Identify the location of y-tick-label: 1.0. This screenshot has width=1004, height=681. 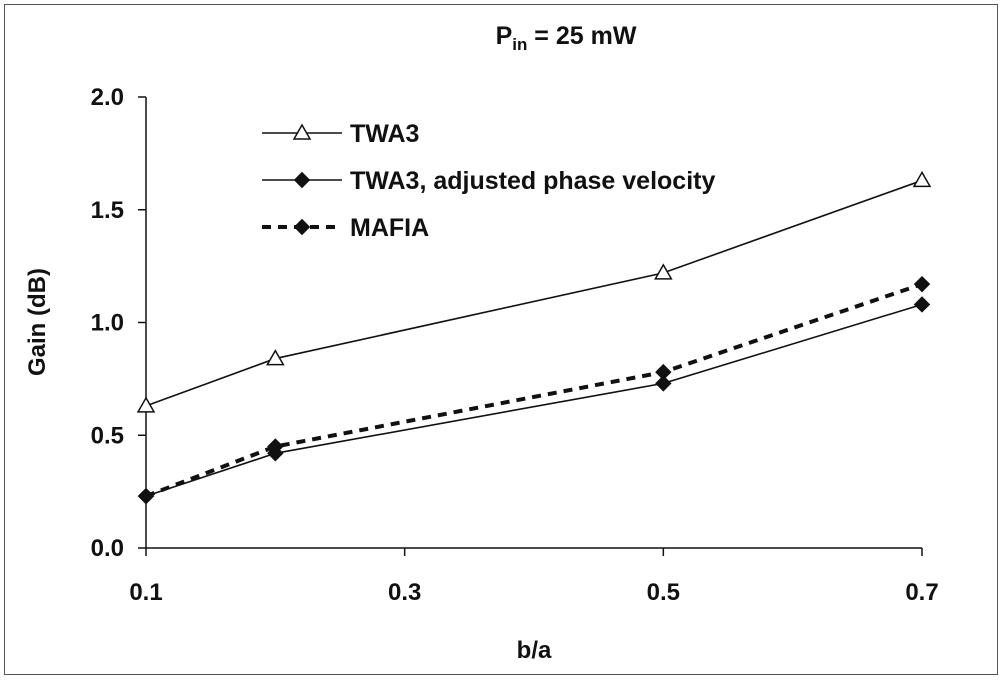
(107, 323).